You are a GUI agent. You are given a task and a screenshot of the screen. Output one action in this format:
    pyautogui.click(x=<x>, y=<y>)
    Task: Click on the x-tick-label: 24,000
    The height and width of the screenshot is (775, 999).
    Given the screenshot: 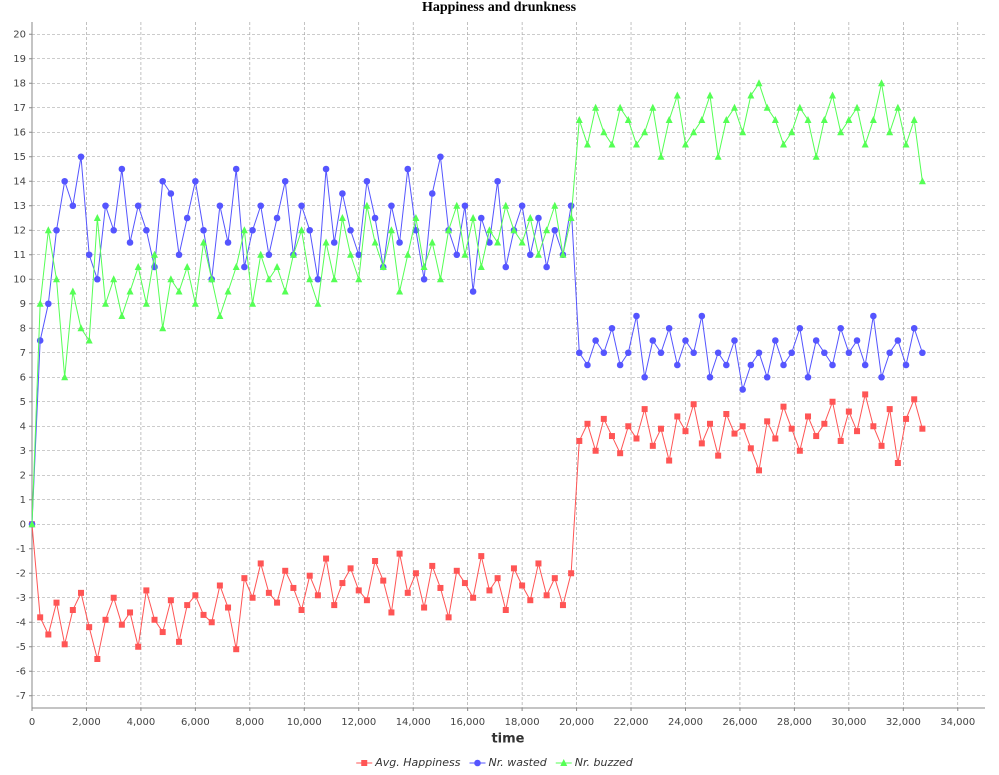 What is the action you would take?
    pyautogui.click(x=685, y=722)
    